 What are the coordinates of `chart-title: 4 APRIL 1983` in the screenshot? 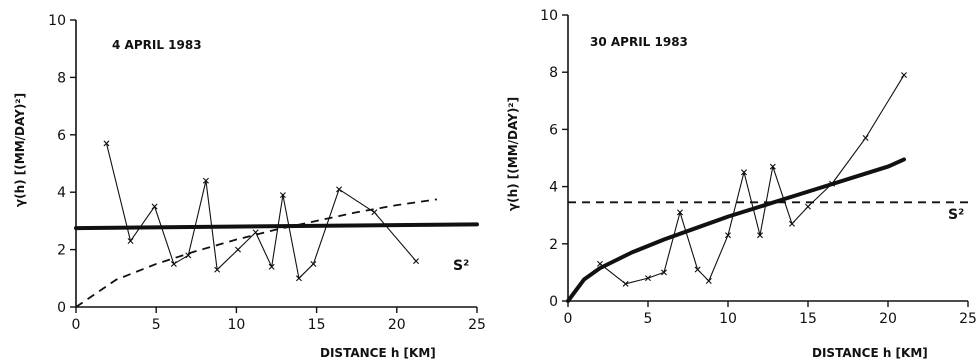 It's located at (157, 45).